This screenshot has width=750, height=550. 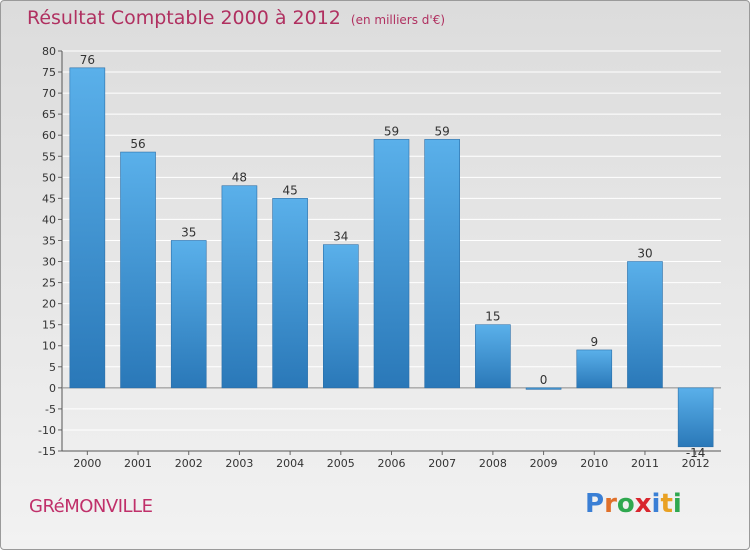 I want to click on x-tick-label-2000: 2000, so click(x=87, y=463).